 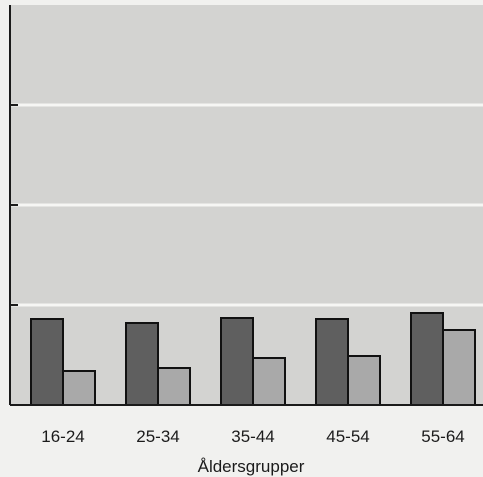 I want to click on x-tick-label: 55-64, so click(x=442, y=436).